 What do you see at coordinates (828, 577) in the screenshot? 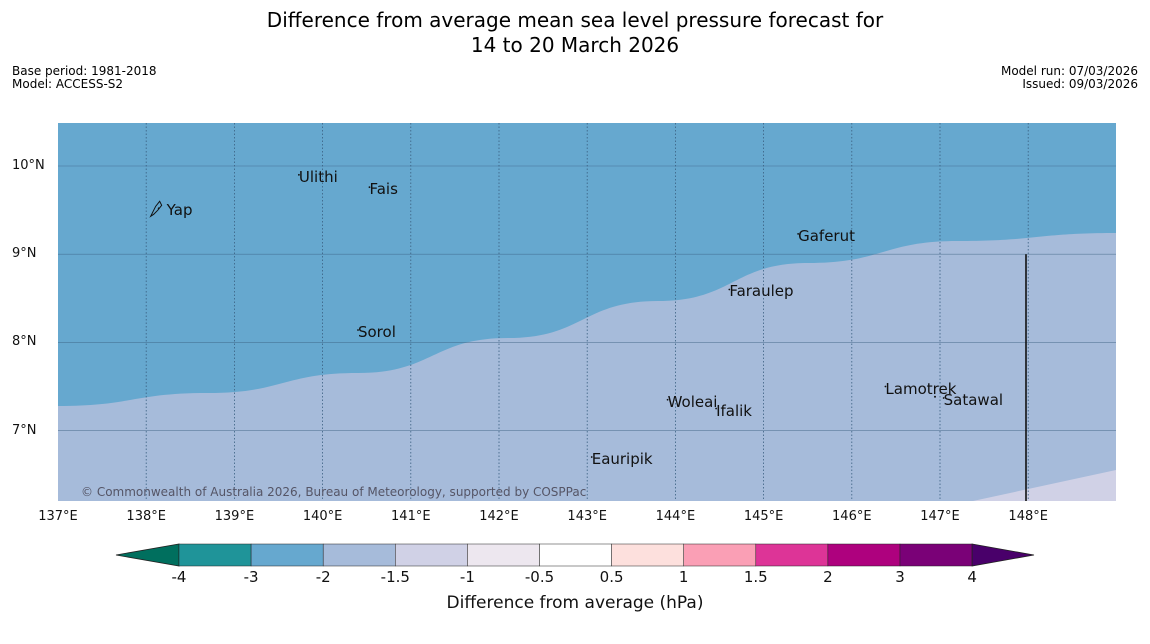
I see `colorbar-tick-label: 2` at bounding box center [828, 577].